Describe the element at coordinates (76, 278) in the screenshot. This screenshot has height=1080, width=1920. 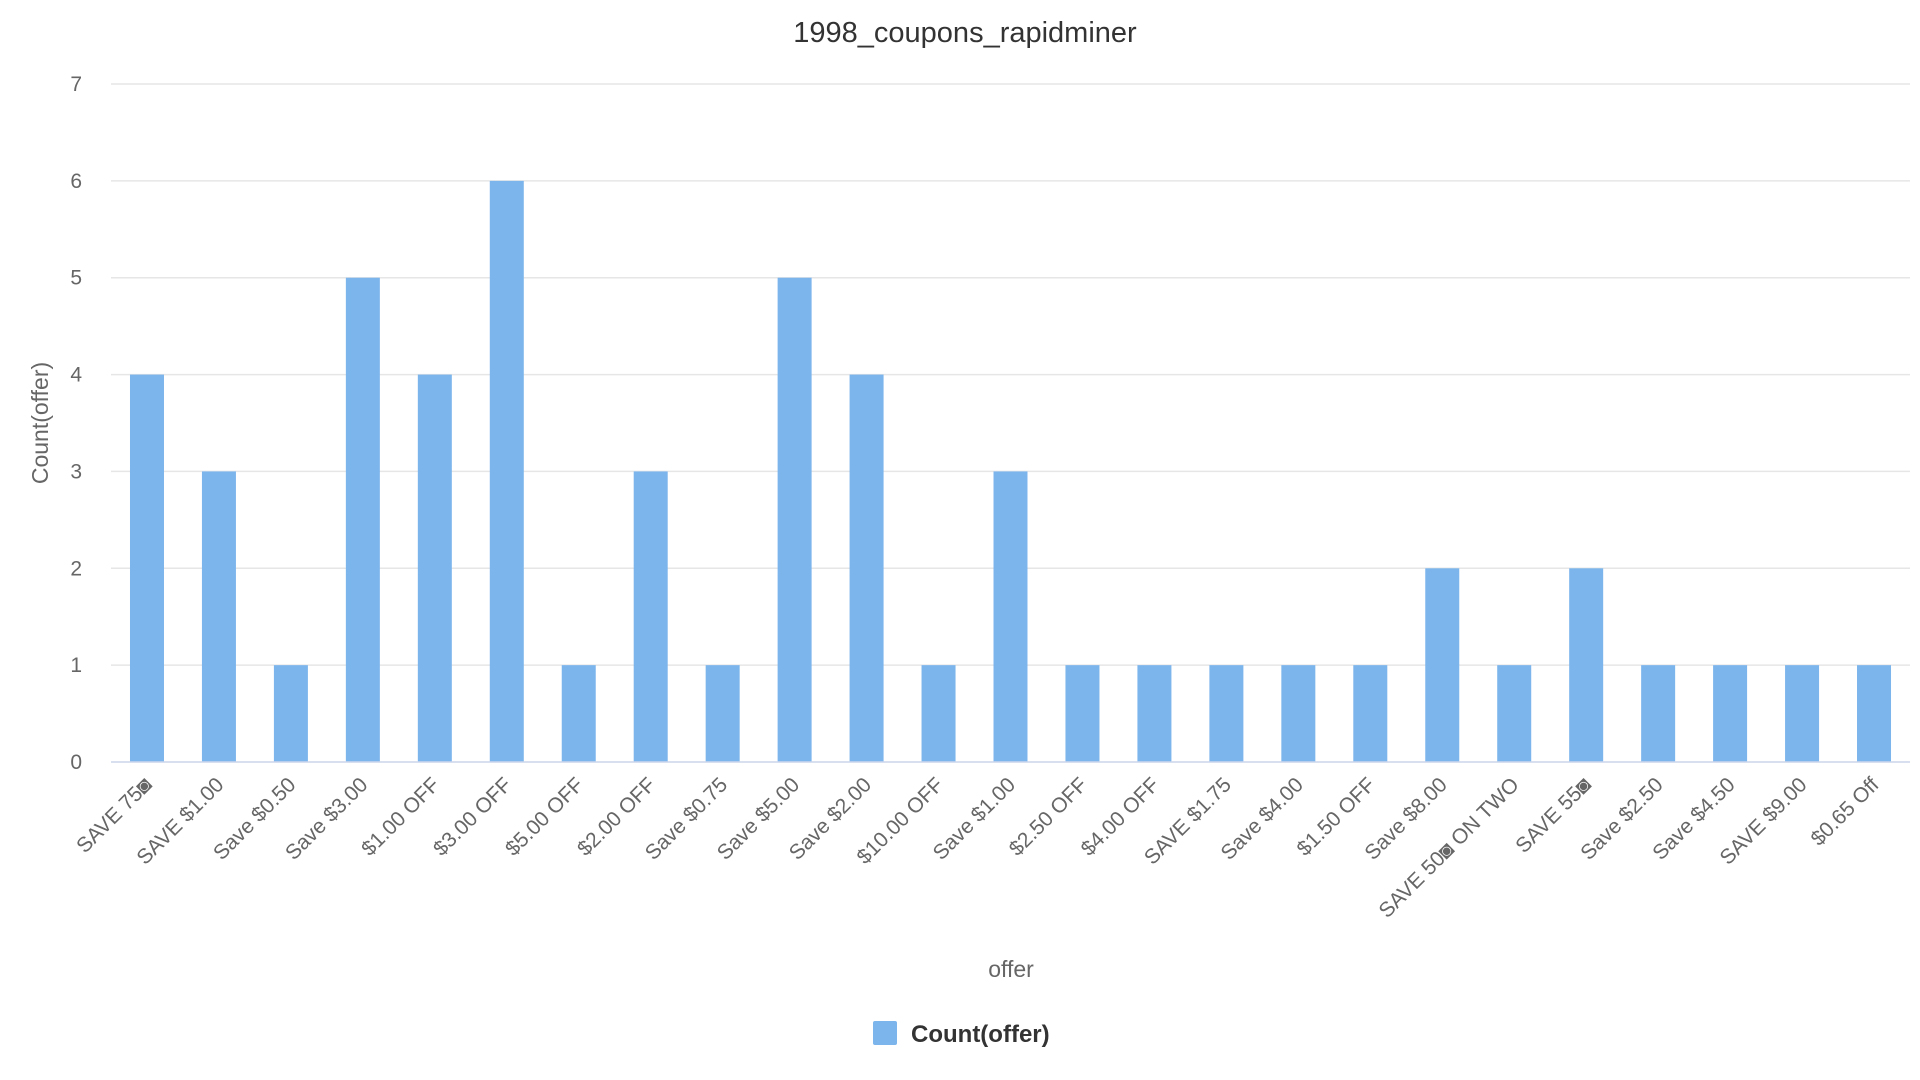
I see `y-tick-label: 5` at that location.